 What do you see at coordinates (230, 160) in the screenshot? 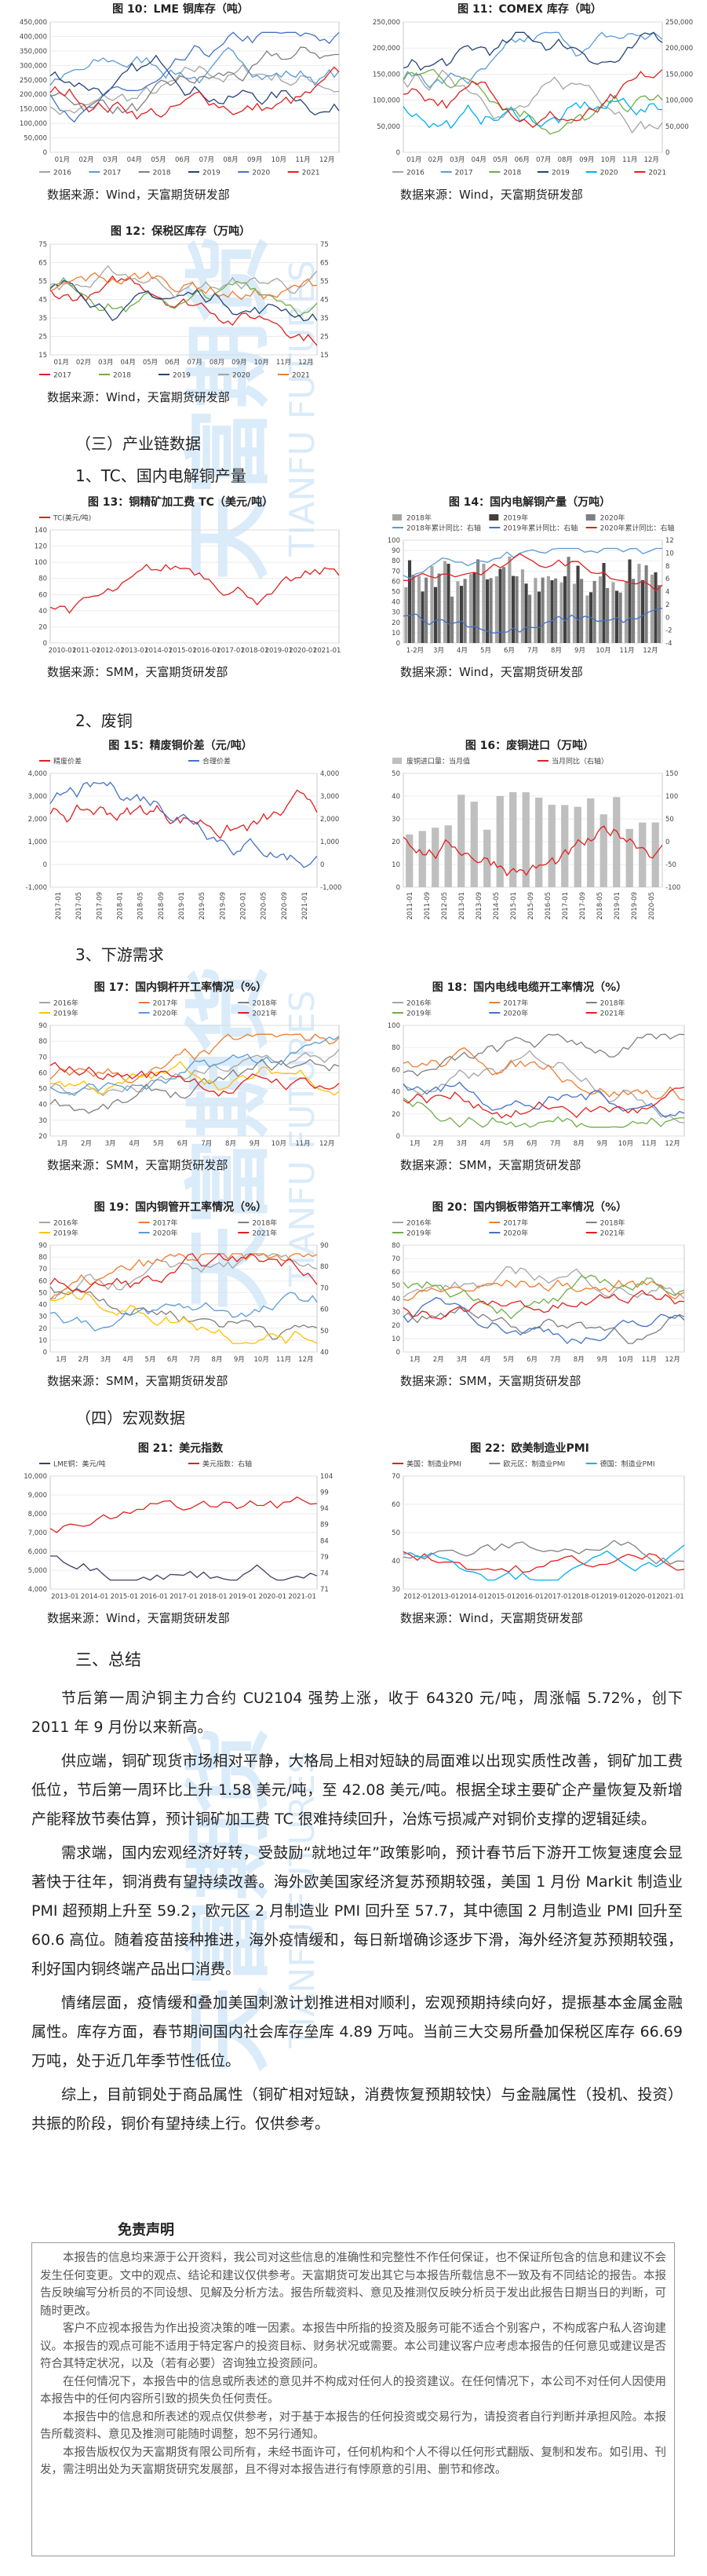
I see `x-tick-label: 08月` at bounding box center [230, 160].